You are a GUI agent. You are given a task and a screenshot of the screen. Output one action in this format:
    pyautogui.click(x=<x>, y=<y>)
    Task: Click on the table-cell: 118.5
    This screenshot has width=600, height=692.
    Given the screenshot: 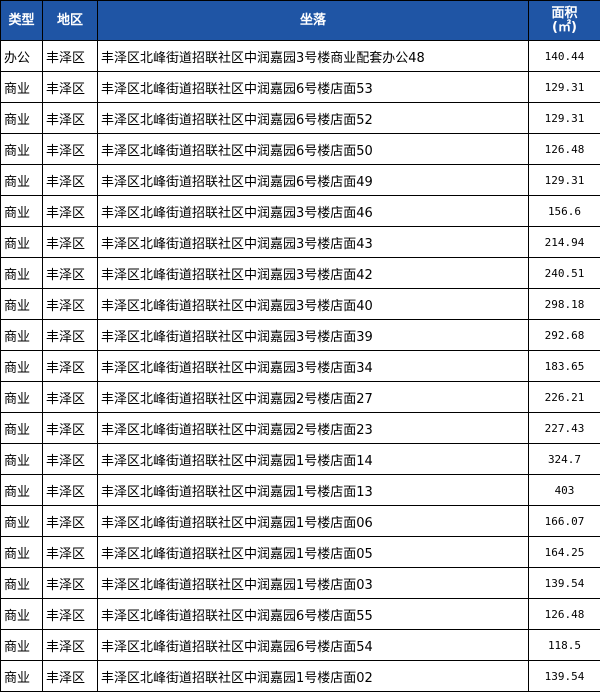 What is the action you would take?
    pyautogui.click(x=564, y=645)
    